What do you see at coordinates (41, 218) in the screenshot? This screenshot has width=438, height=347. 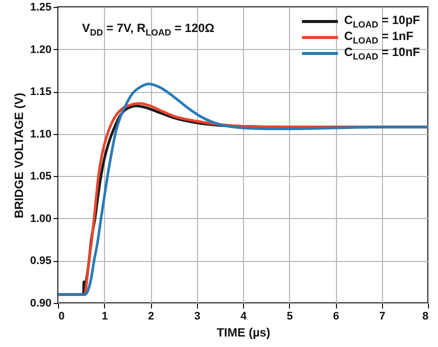 I see `y-tick-label: 1.00` at bounding box center [41, 218].